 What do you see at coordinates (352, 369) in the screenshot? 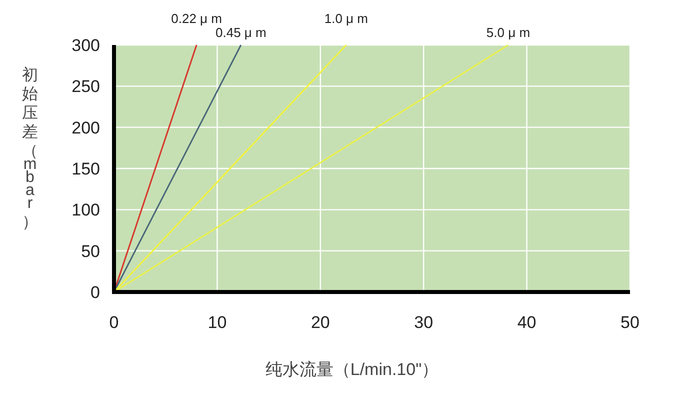
I see `x-axis-title: 纯水流量（L/min.10"）` at bounding box center [352, 369].